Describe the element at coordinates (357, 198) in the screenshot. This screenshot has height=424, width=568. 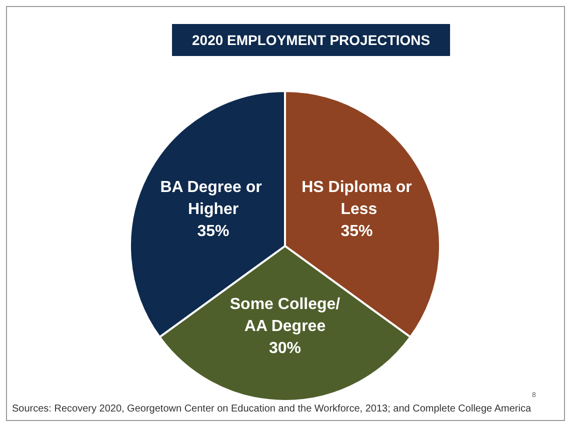
I see `slice-label: HS Diploma or Less` at that location.